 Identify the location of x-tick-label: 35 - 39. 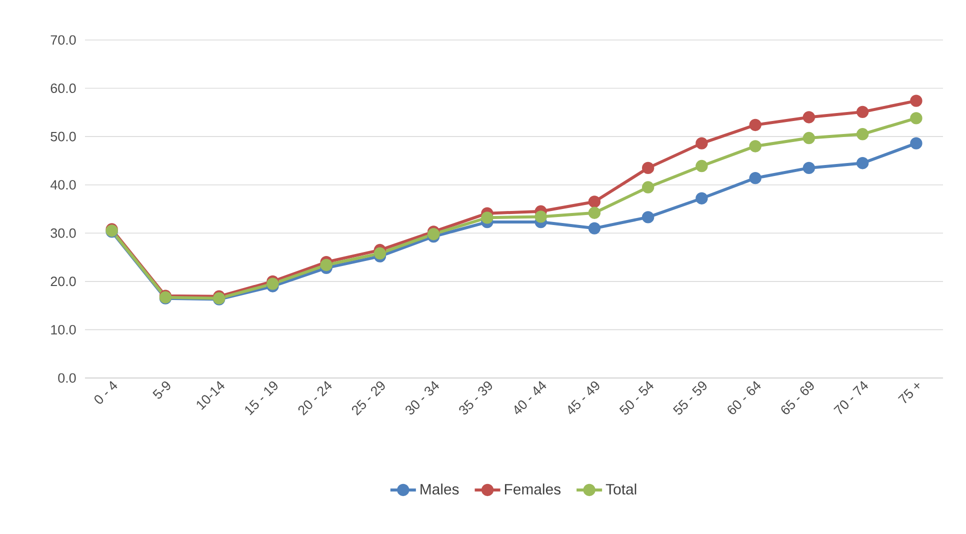
(475, 398).